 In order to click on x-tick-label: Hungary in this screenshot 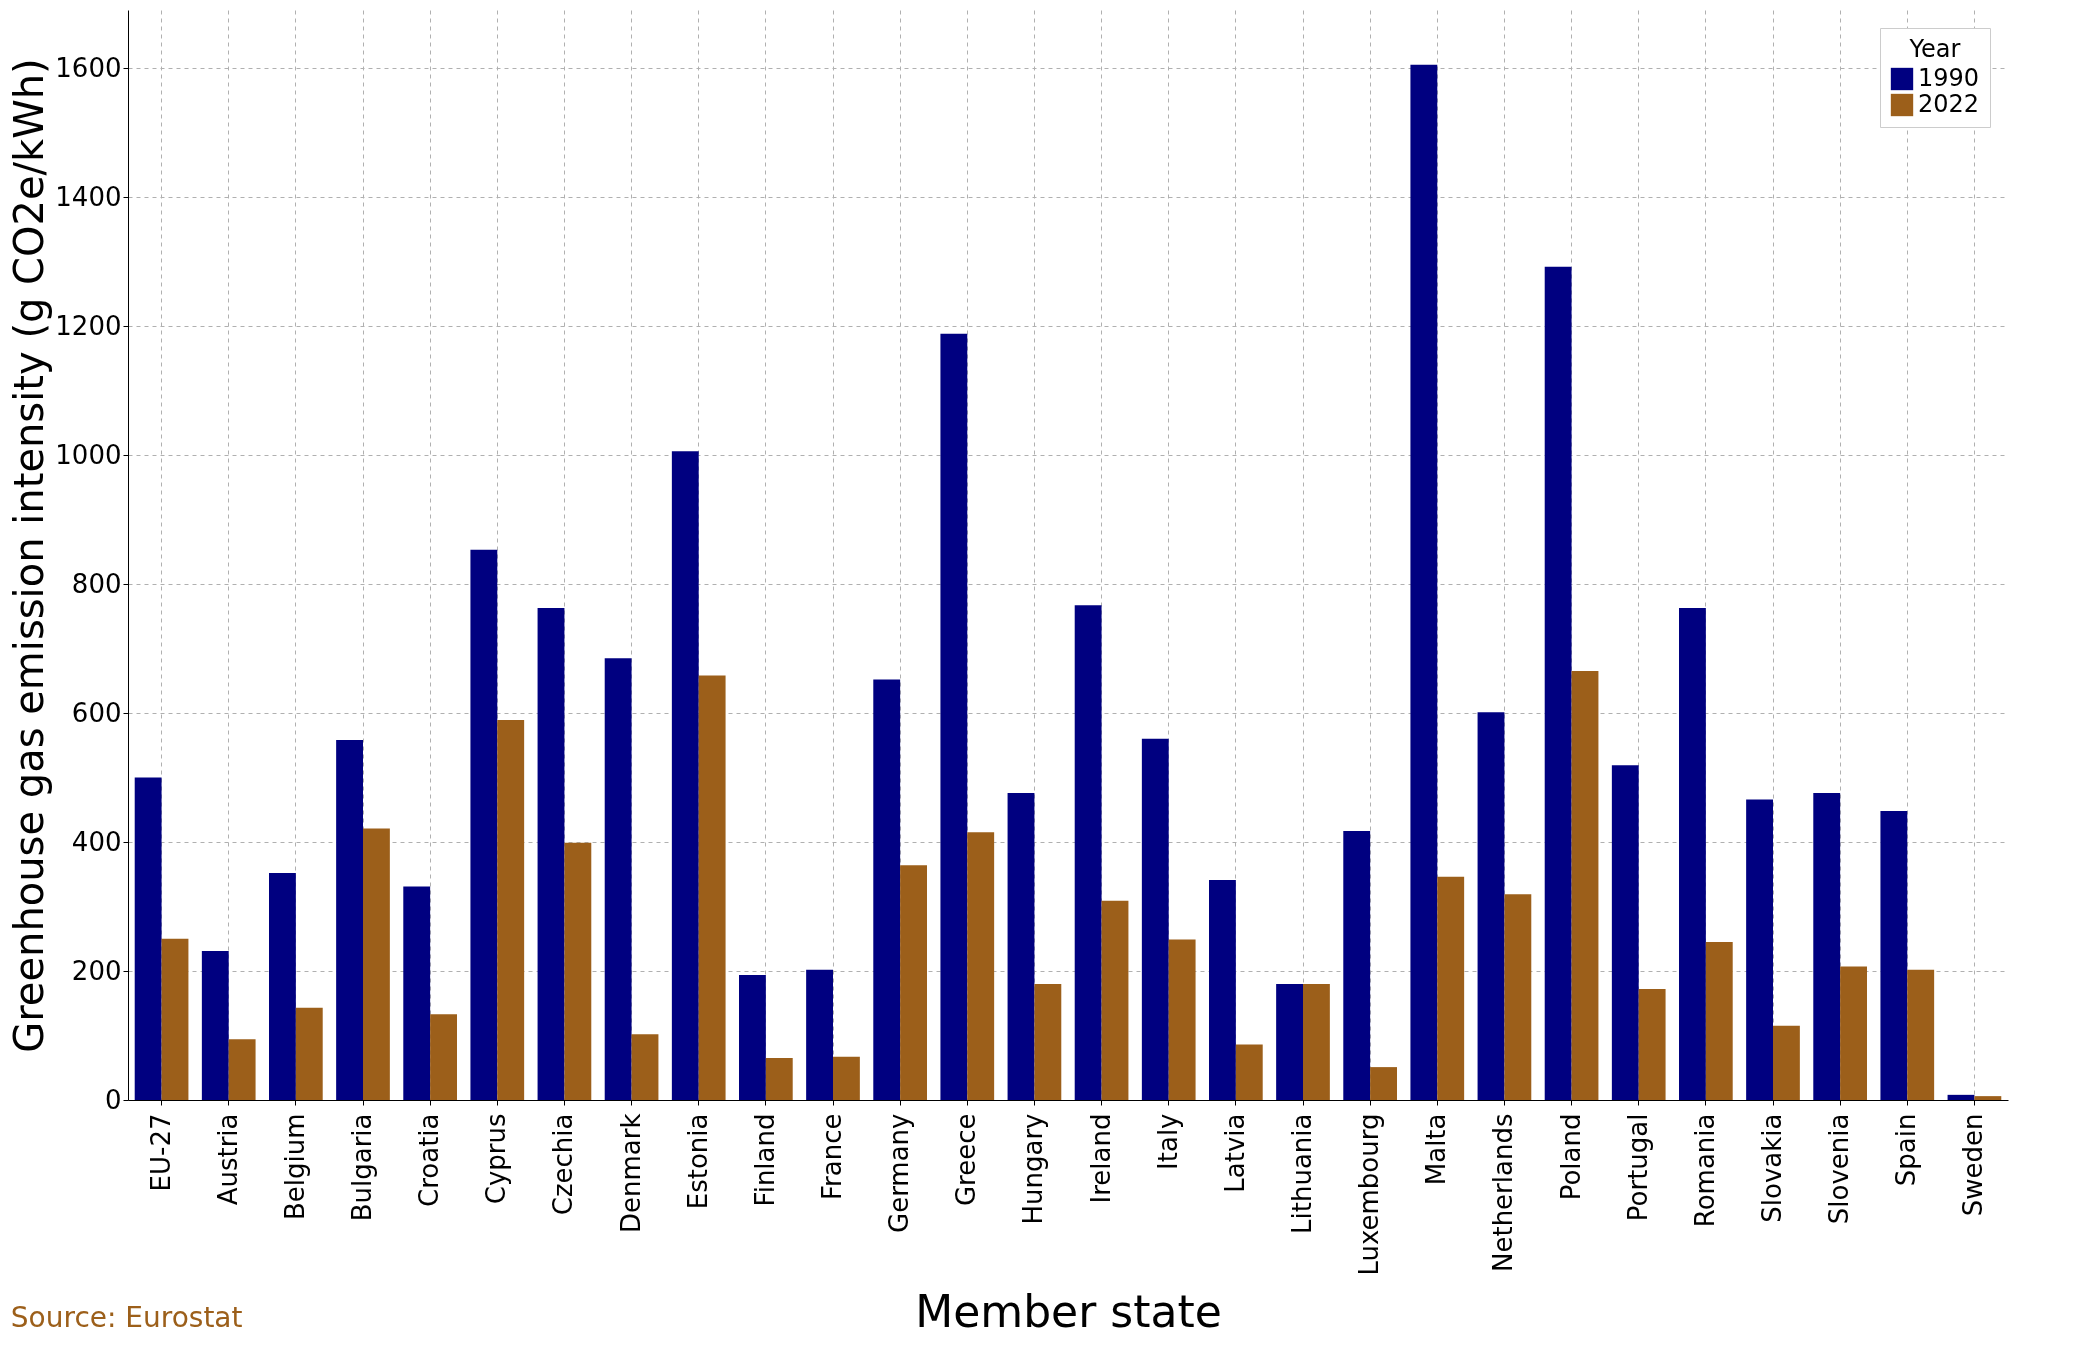, I will do `click(1033, 1169)`.